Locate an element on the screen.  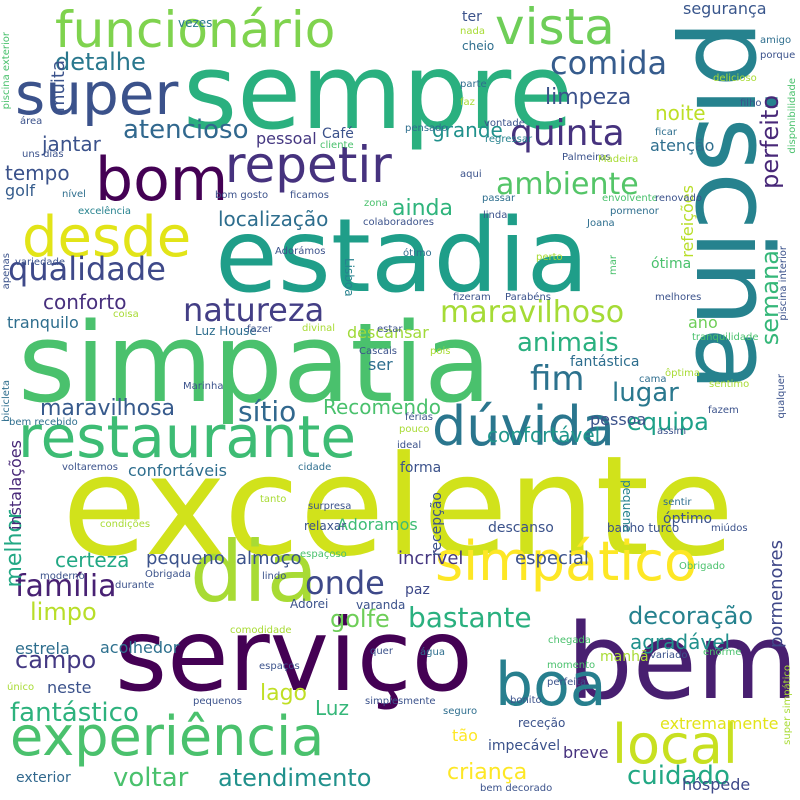
word: pouco is located at coordinates (414, 429).